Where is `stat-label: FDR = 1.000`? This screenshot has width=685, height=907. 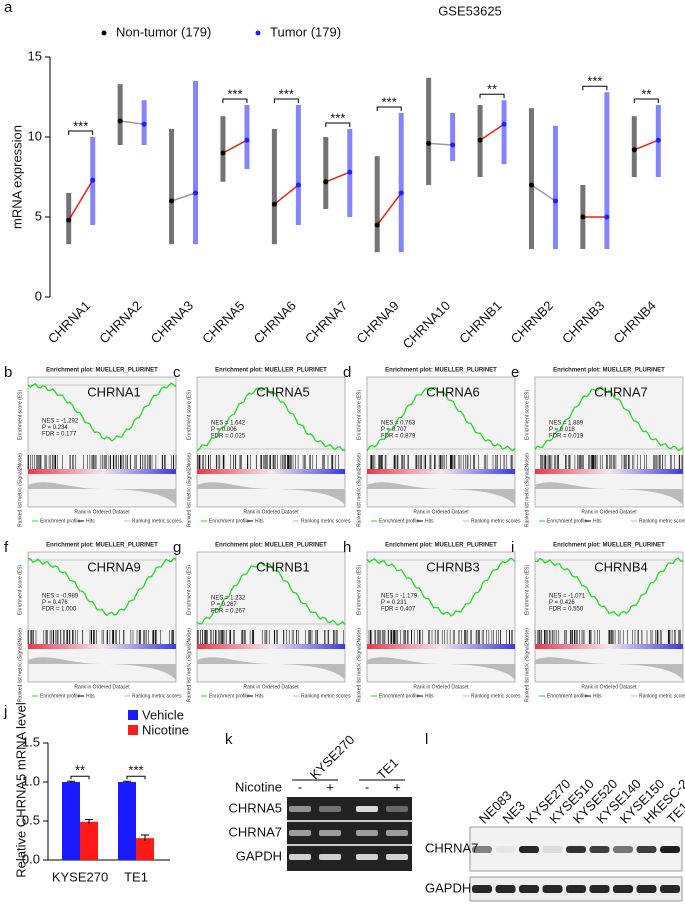 stat-label: FDR = 1.000 is located at coordinates (59, 610).